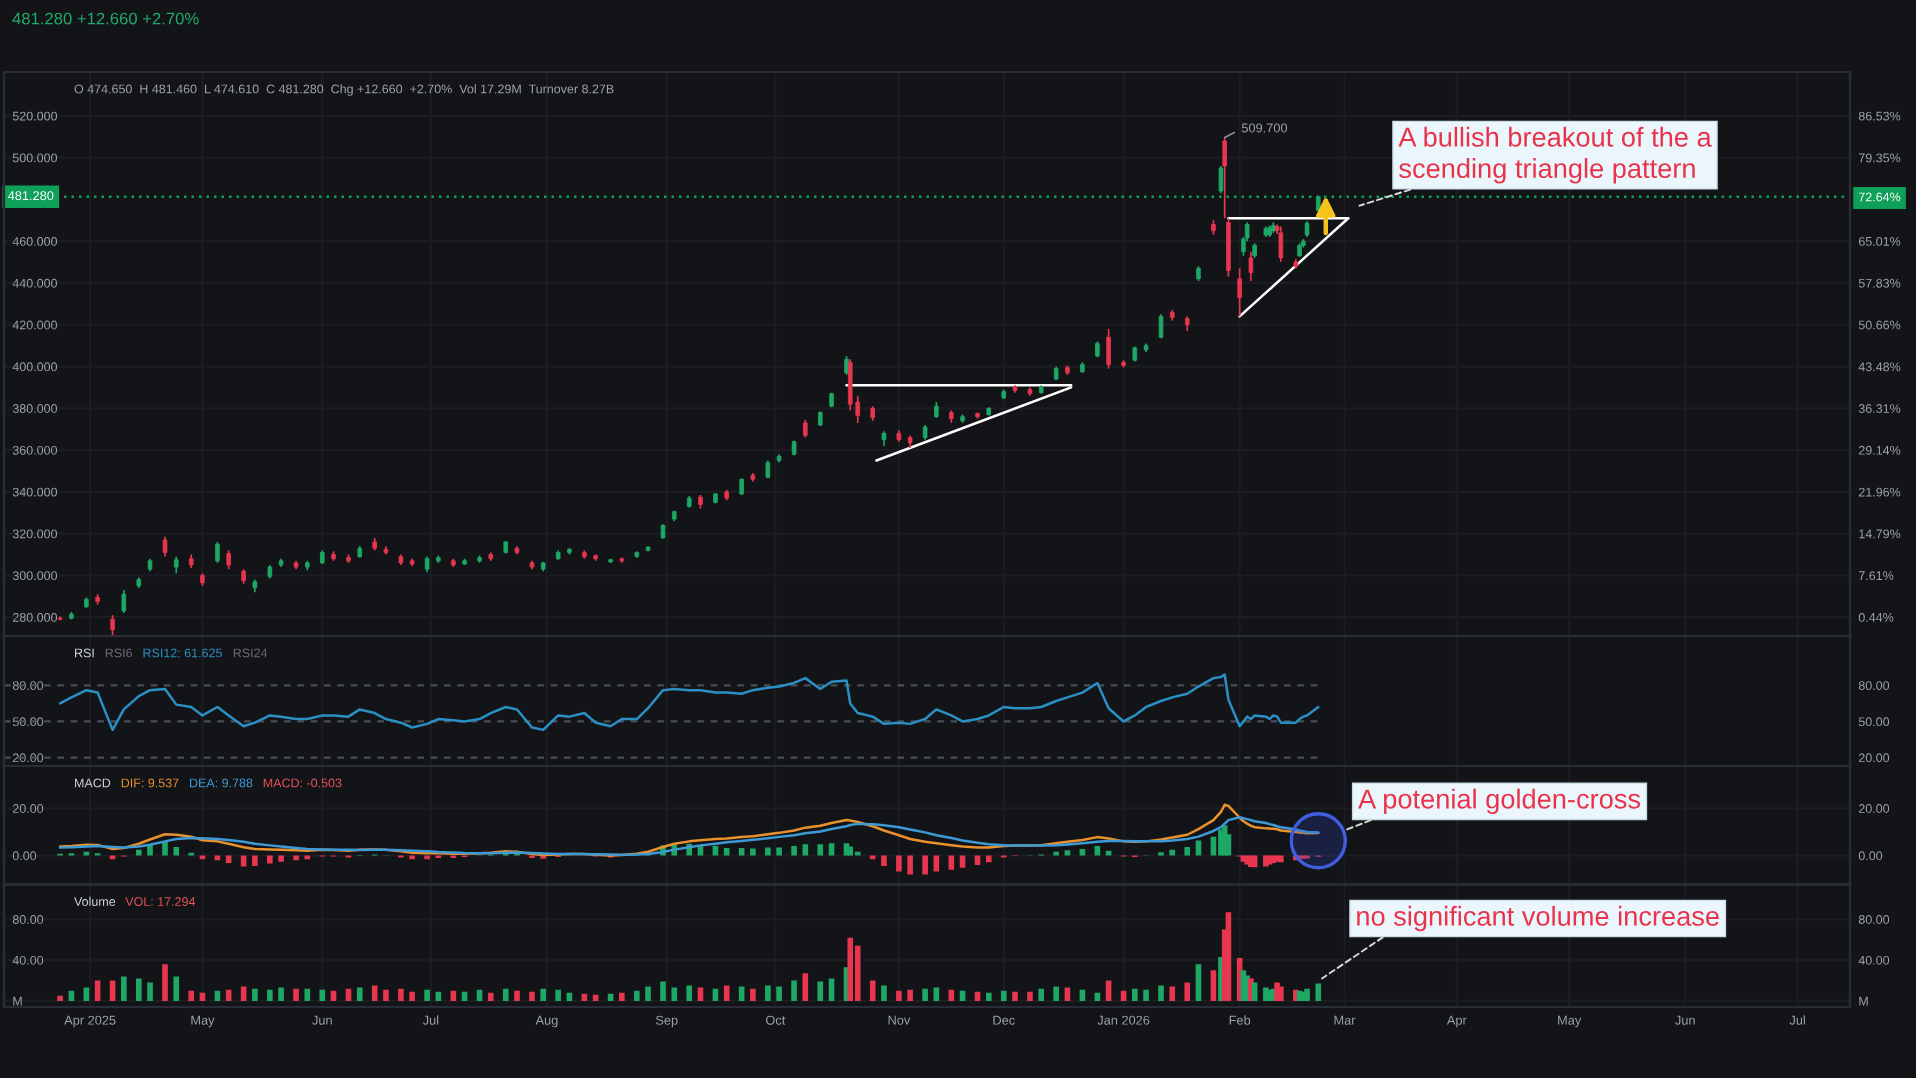 This screenshot has height=1078, width=1916. Describe the element at coordinates (1555, 155) in the screenshot. I see `annotation: A bullish breakout of the a scending triangle pattern` at that location.